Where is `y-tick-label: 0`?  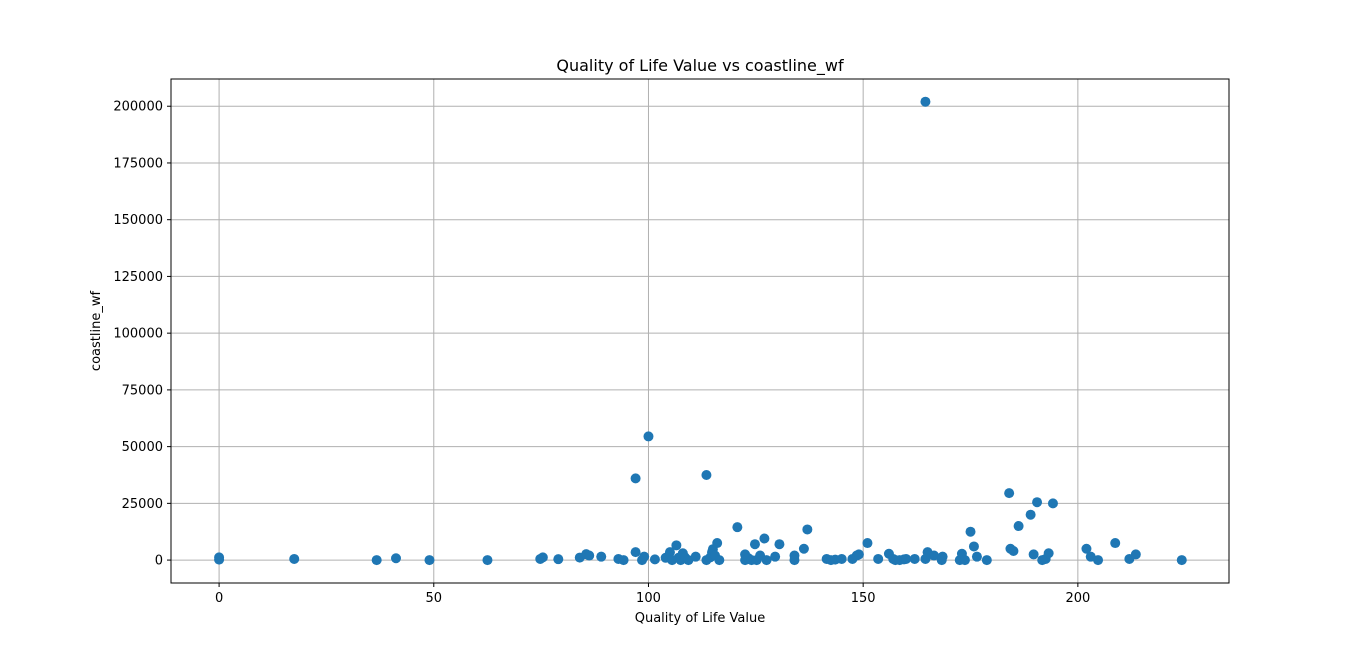
y-tick-label: 0 is located at coordinates (159, 561).